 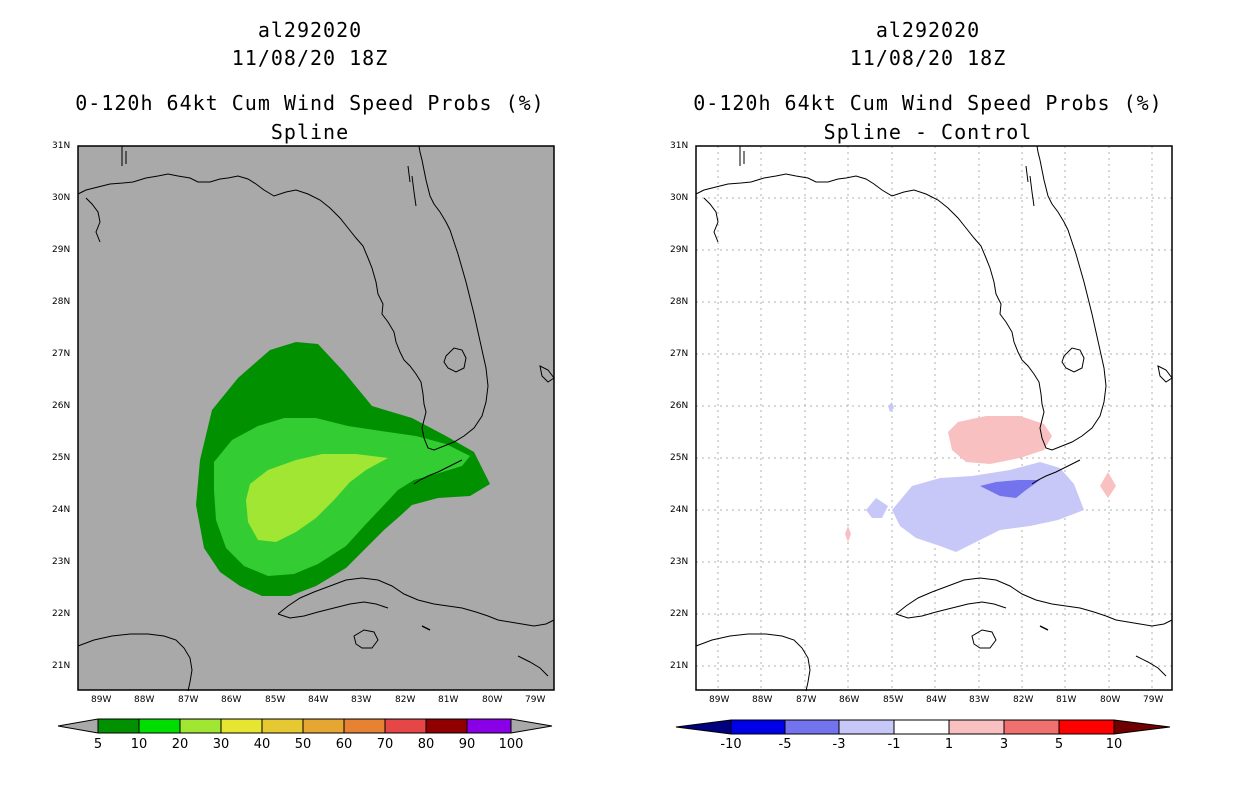 I want to click on right-colorbar-label: 10, so click(x=1114, y=744).